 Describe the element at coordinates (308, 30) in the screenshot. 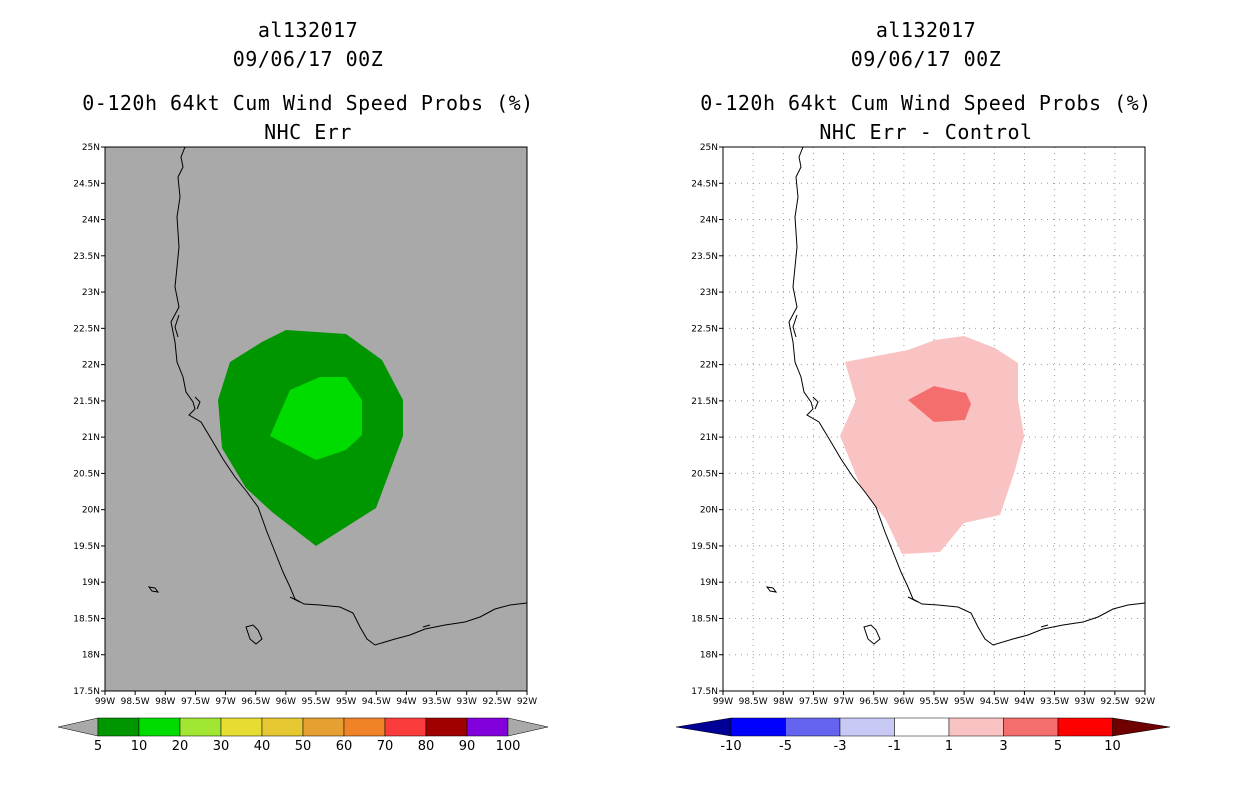

I see `left-storm-id: al132017` at that location.